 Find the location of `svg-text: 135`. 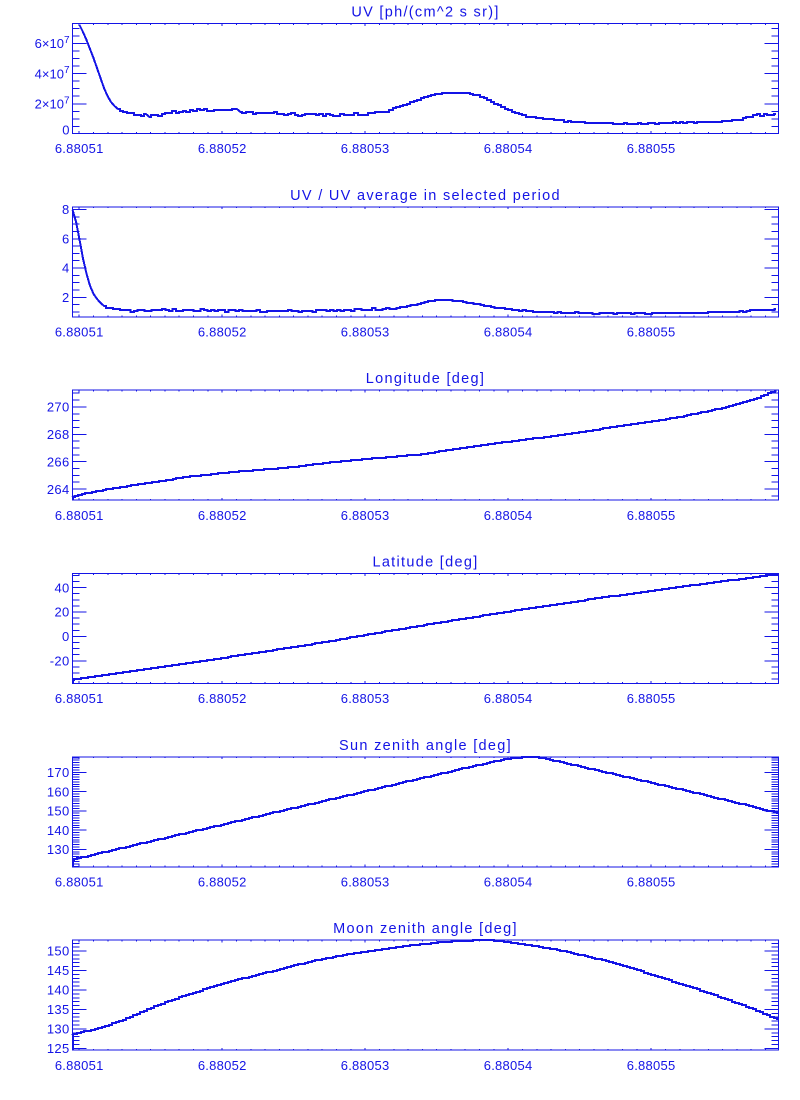

svg-text: 135 is located at coordinates (58, 1009).